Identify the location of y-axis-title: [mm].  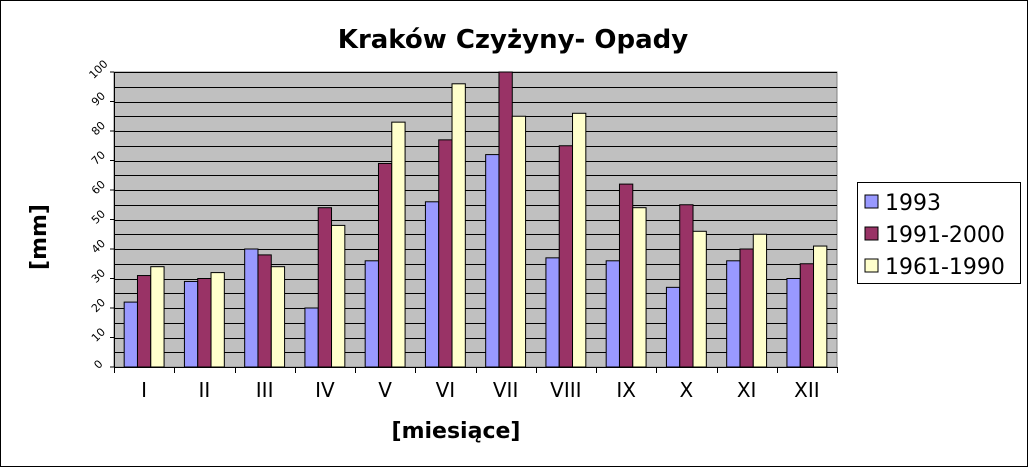
(39, 237).